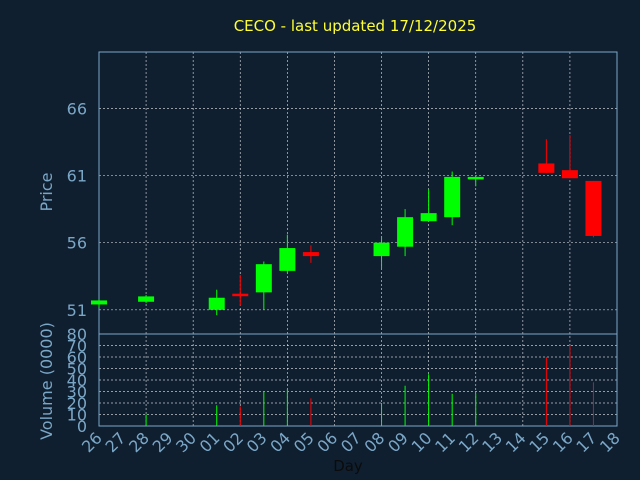  What do you see at coordinates (355, 26) in the screenshot?
I see `chart-title: CECO - last updated 17/12/2025` at bounding box center [355, 26].